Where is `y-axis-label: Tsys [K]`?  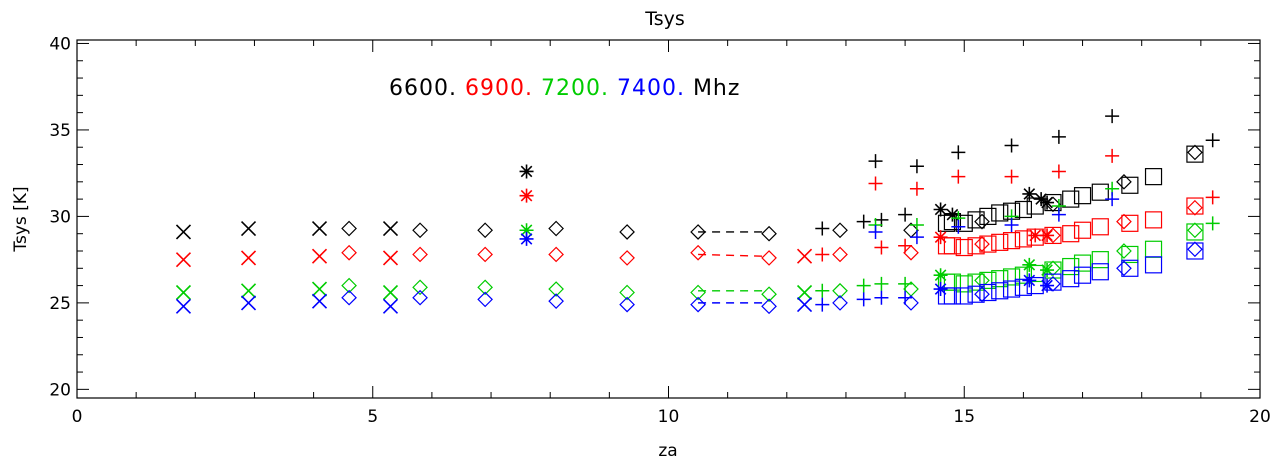
y-axis-label: Tsys [K] is located at coordinates (21, 219).